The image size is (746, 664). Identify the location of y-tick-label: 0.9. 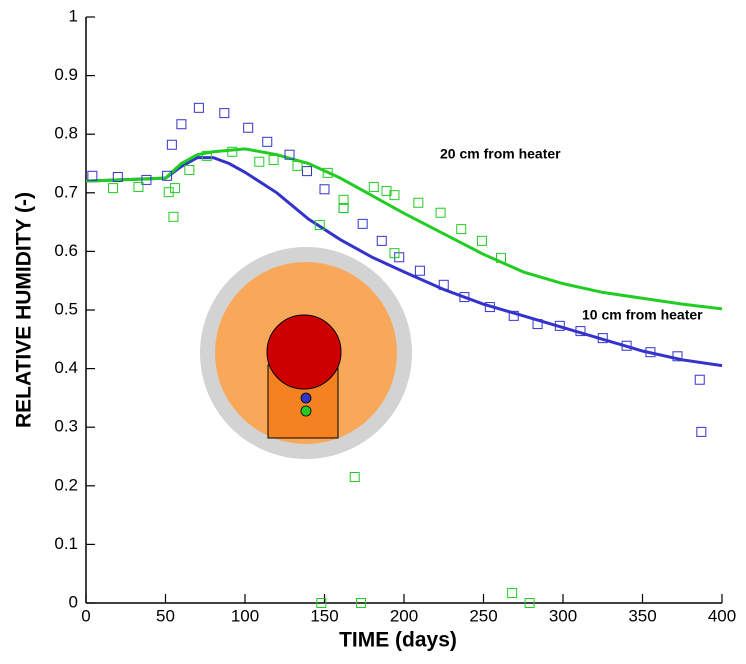
(66, 74).